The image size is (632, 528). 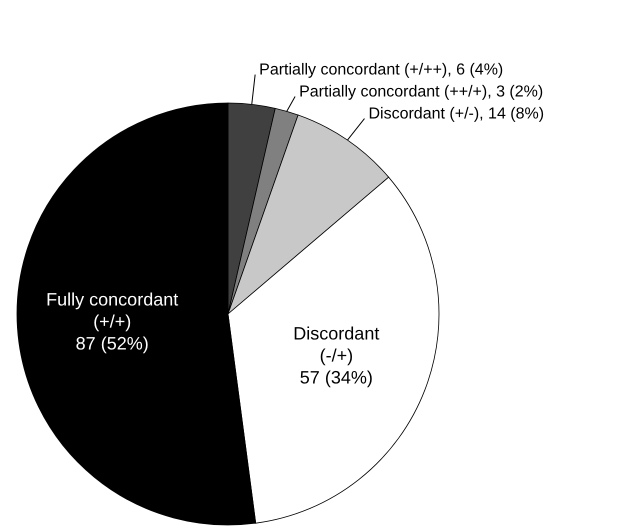 What do you see at coordinates (336, 378) in the screenshot?
I see `data-label: 57 (34%)` at bounding box center [336, 378].